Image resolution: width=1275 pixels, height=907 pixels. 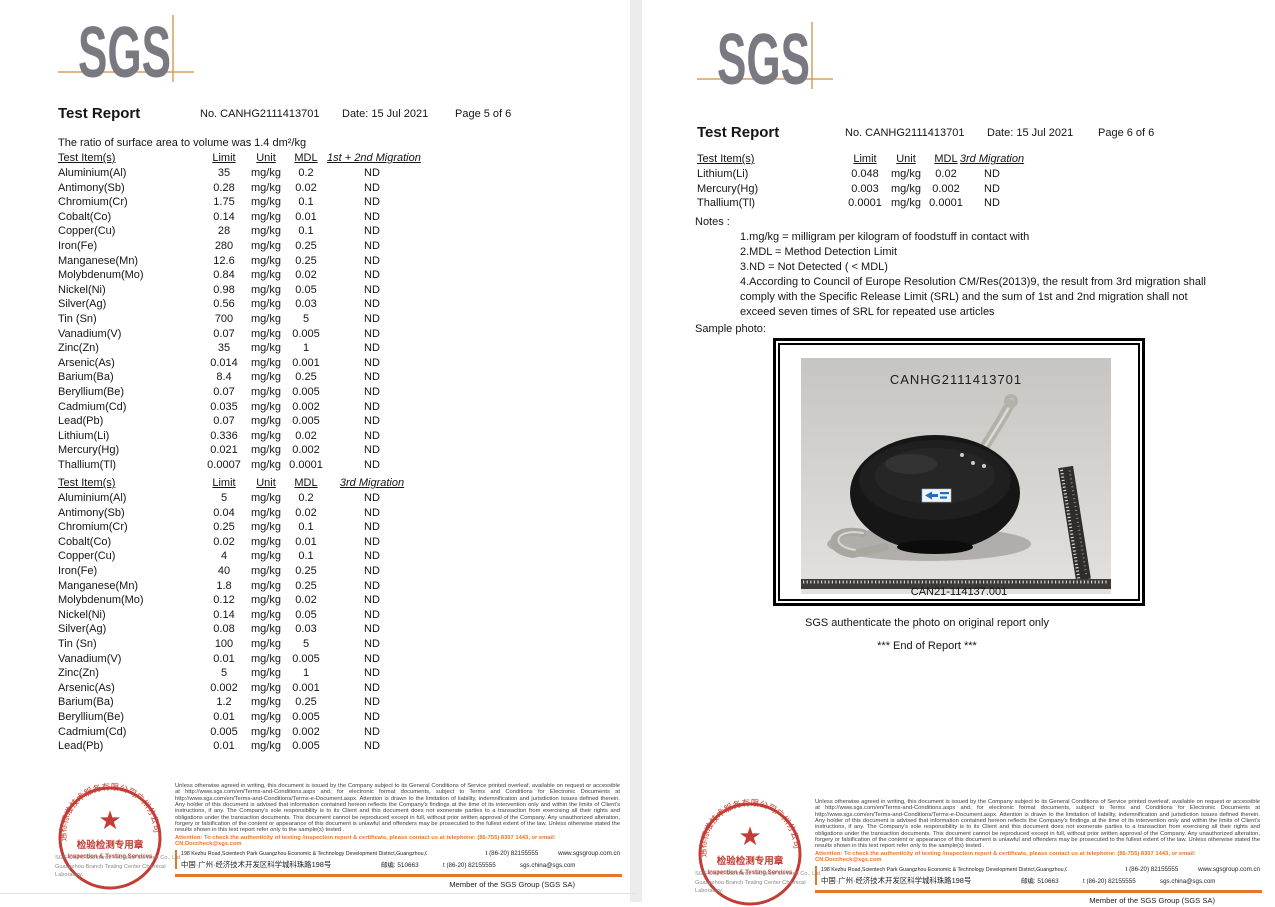 What do you see at coordinates (318, 718) in the screenshot?
I see `table-row: Beryllium(Be) 0.01 mg/kg 0.005 ND` at bounding box center [318, 718].